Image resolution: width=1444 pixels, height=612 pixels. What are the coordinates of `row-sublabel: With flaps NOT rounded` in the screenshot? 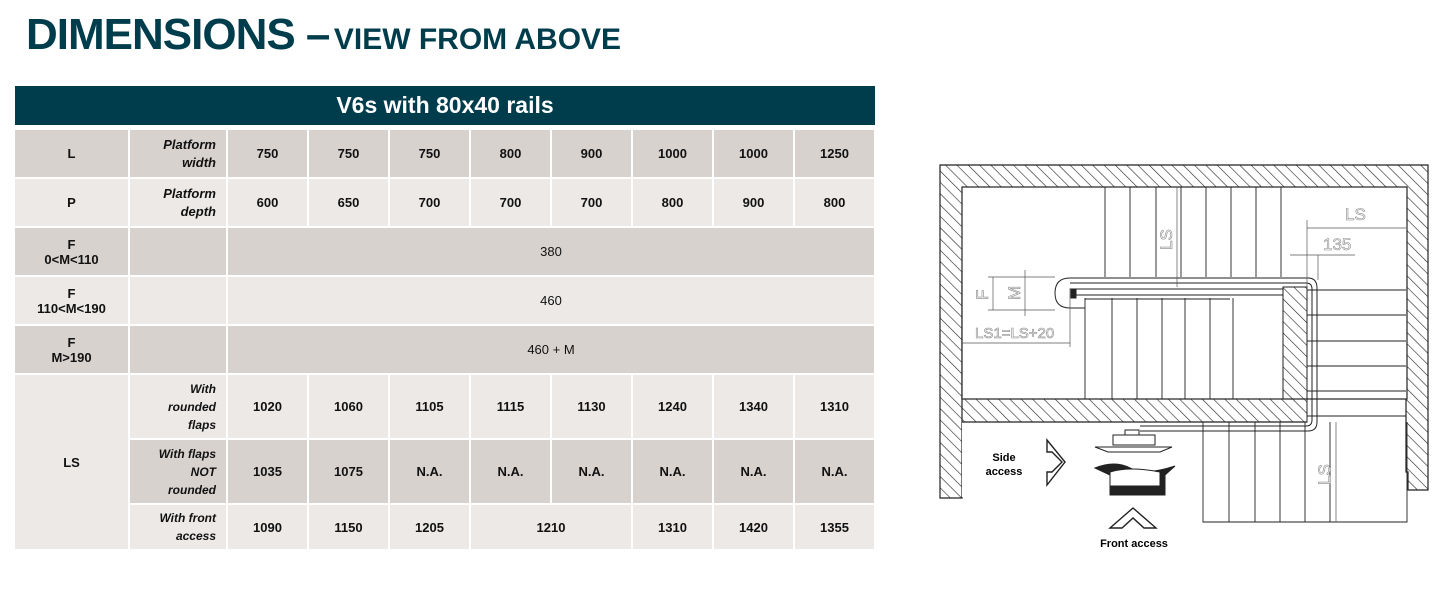 It's located at (178, 471).